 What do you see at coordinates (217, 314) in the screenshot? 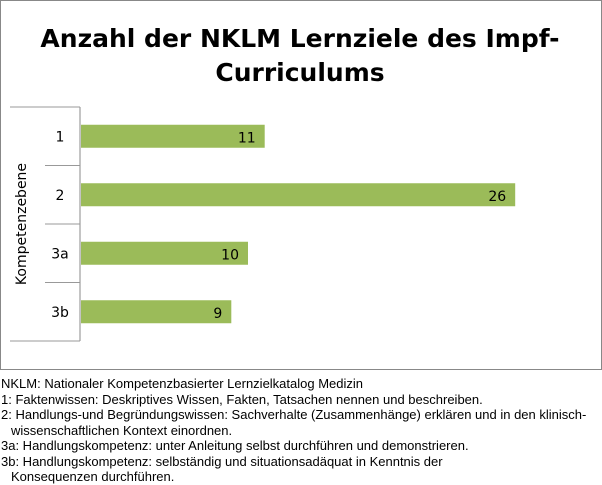
I see `data-label-3b: 9` at bounding box center [217, 314].